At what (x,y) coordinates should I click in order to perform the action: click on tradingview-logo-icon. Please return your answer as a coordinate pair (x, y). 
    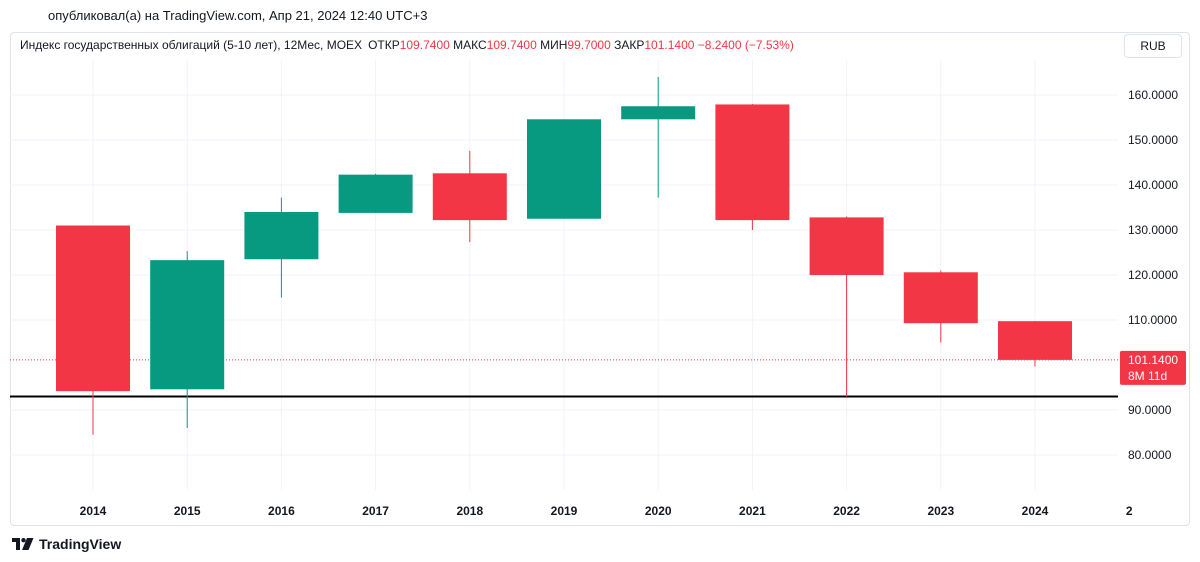
    Looking at the image, I should click on (23, 544).